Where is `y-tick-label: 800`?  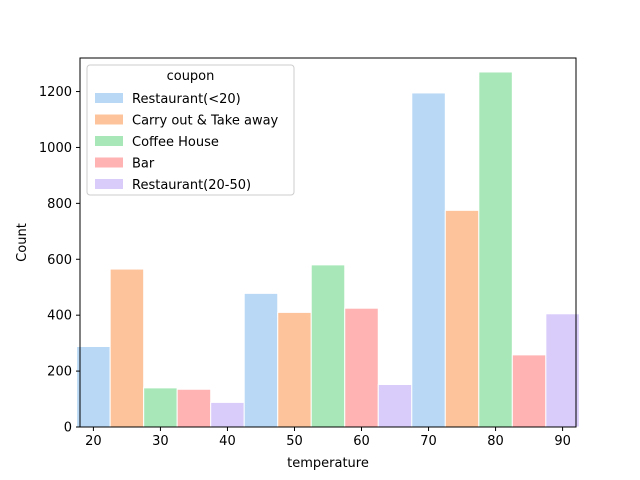 y-tick-label: 800 is located at coordinates (59, 204).